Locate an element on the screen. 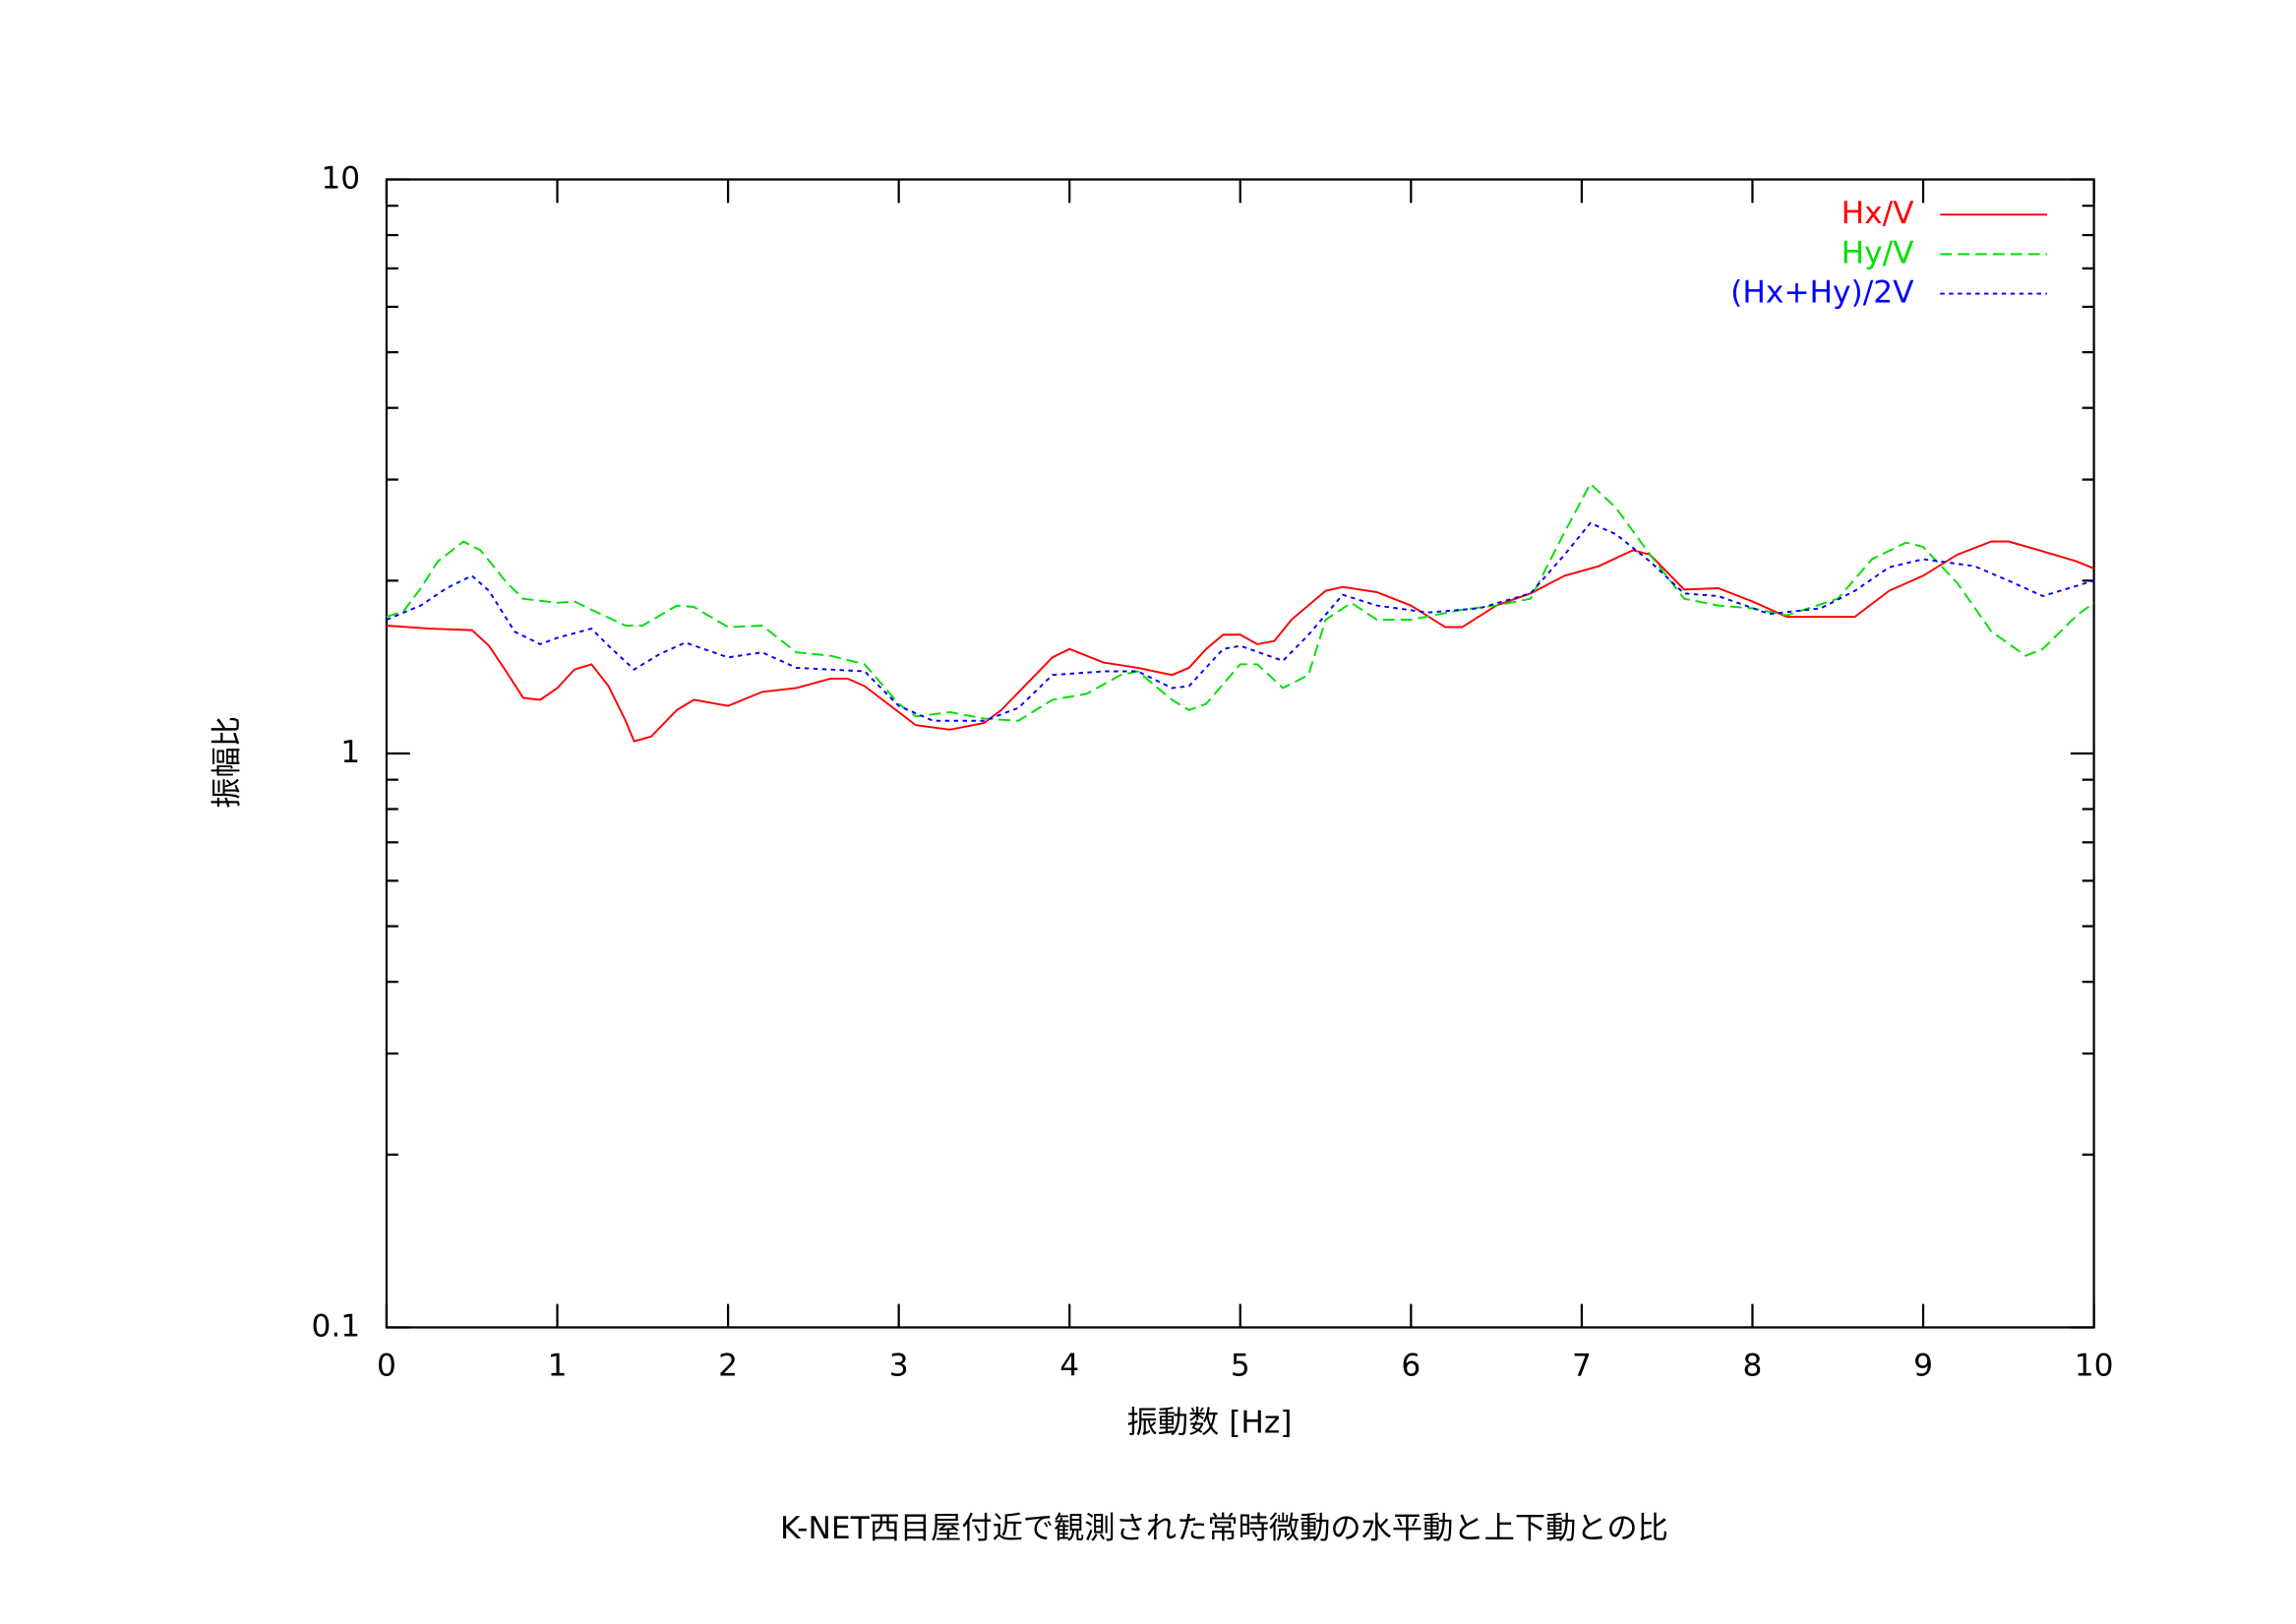  x-tick-label: 4 is located at coordinates (1069, 1366).